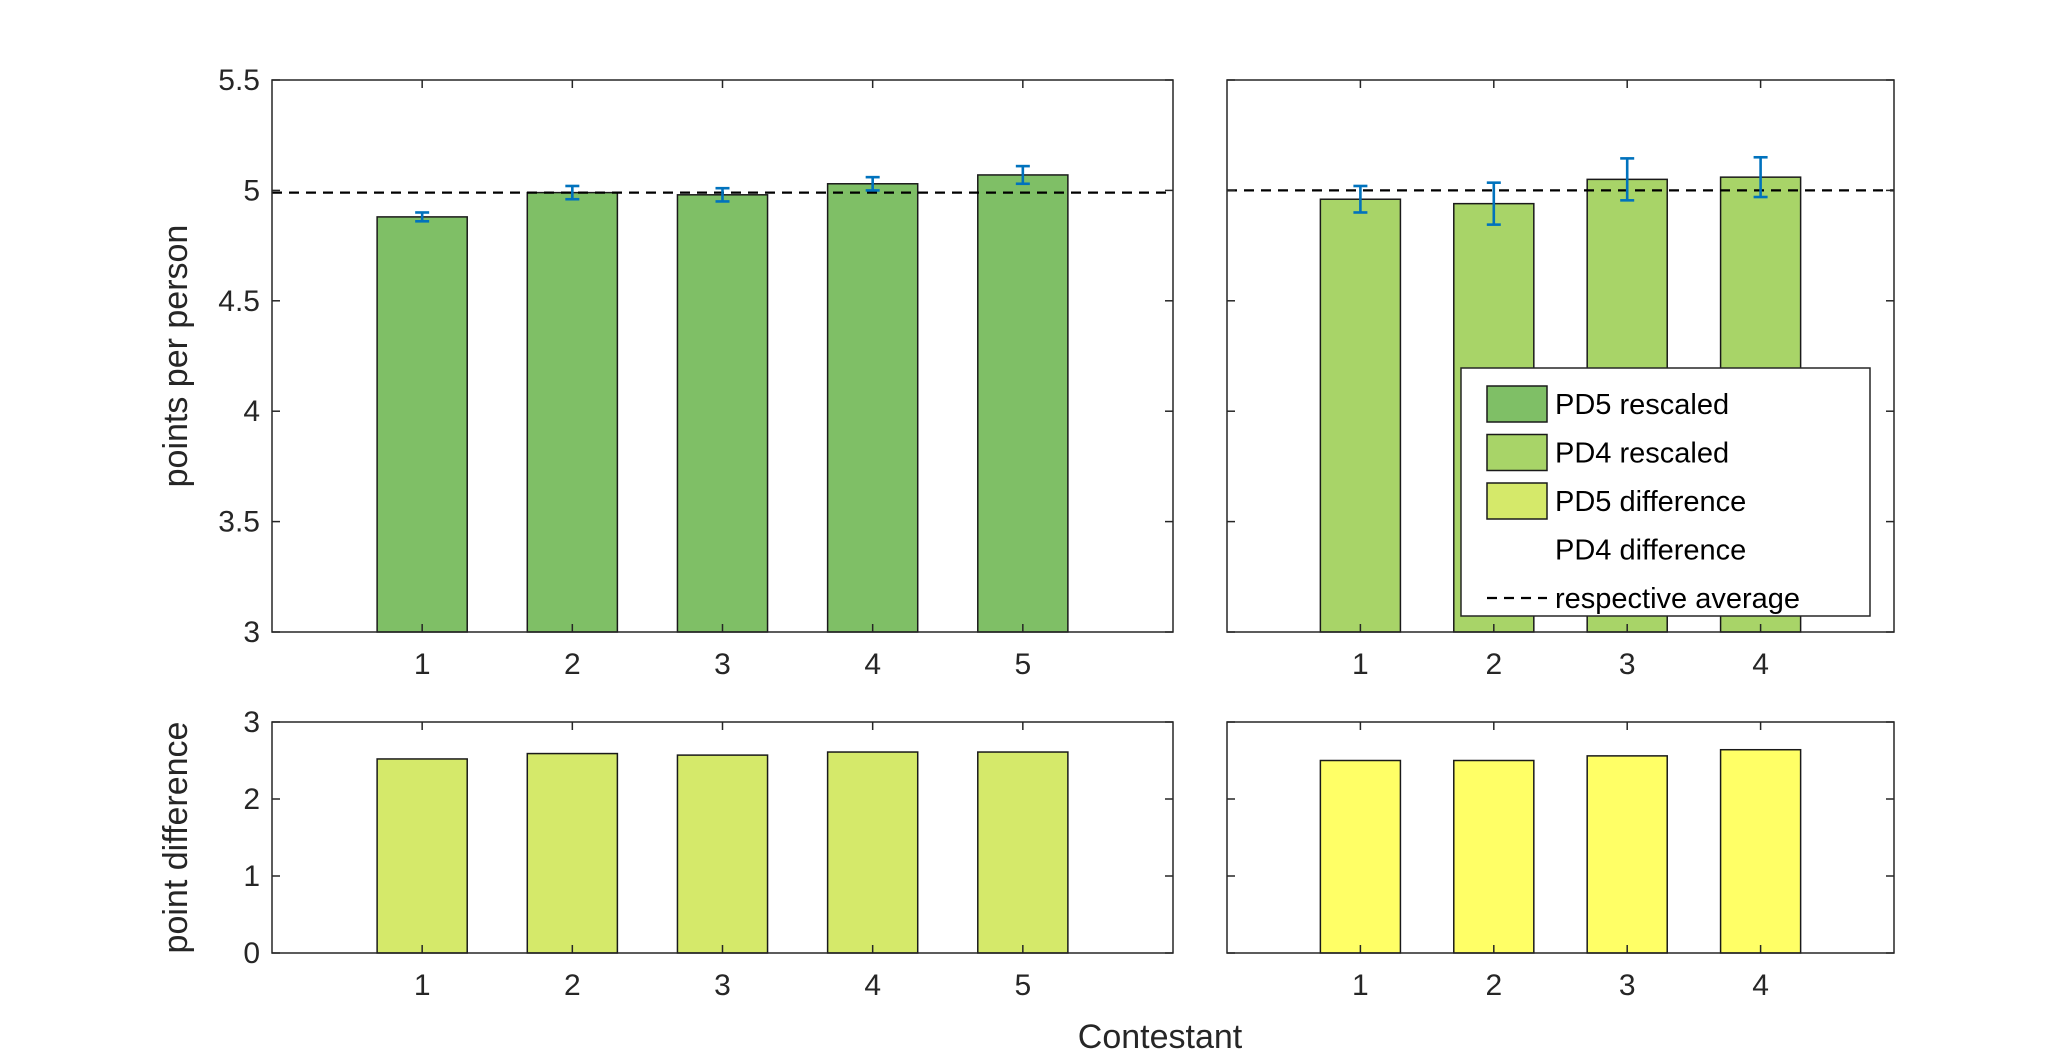  What do you see at coordinates (422, 985) in the screenshot?
I see `xtick-label-bottom-left-1: 1` at bounding box center [422, 985].